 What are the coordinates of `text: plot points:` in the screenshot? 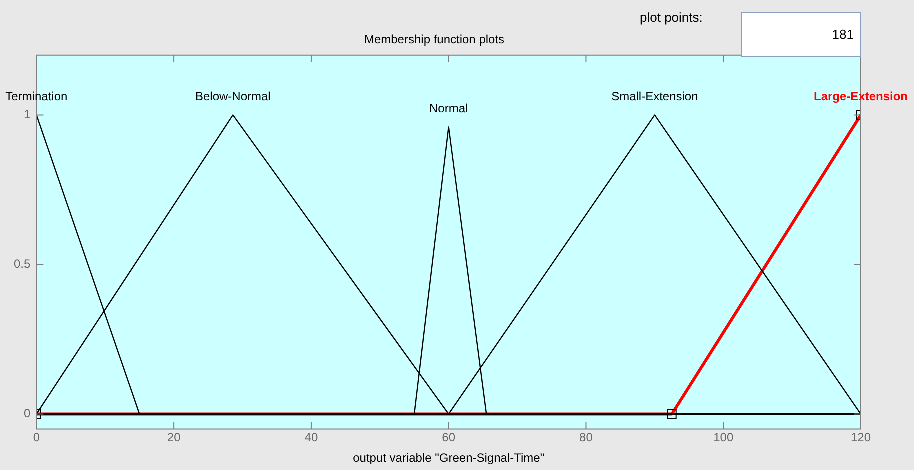 It's located at (671, 17).